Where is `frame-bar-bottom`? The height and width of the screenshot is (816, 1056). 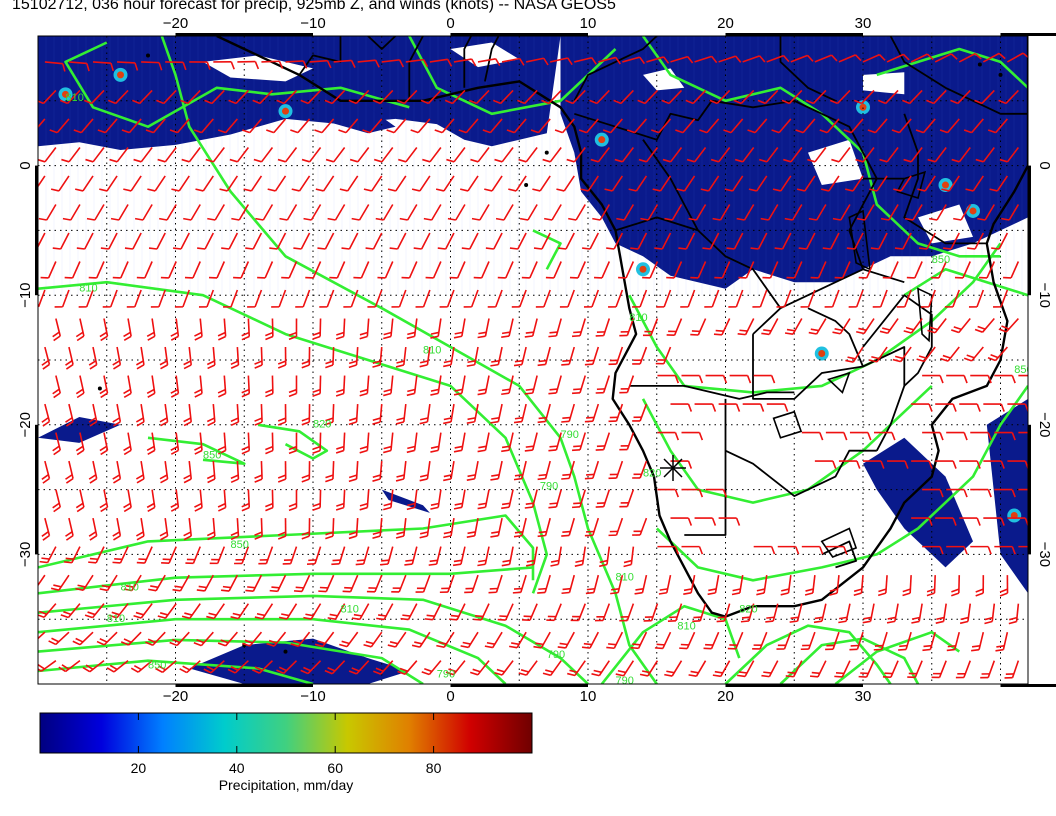
frame-bar-bottom is located at coordinates (519, 685).